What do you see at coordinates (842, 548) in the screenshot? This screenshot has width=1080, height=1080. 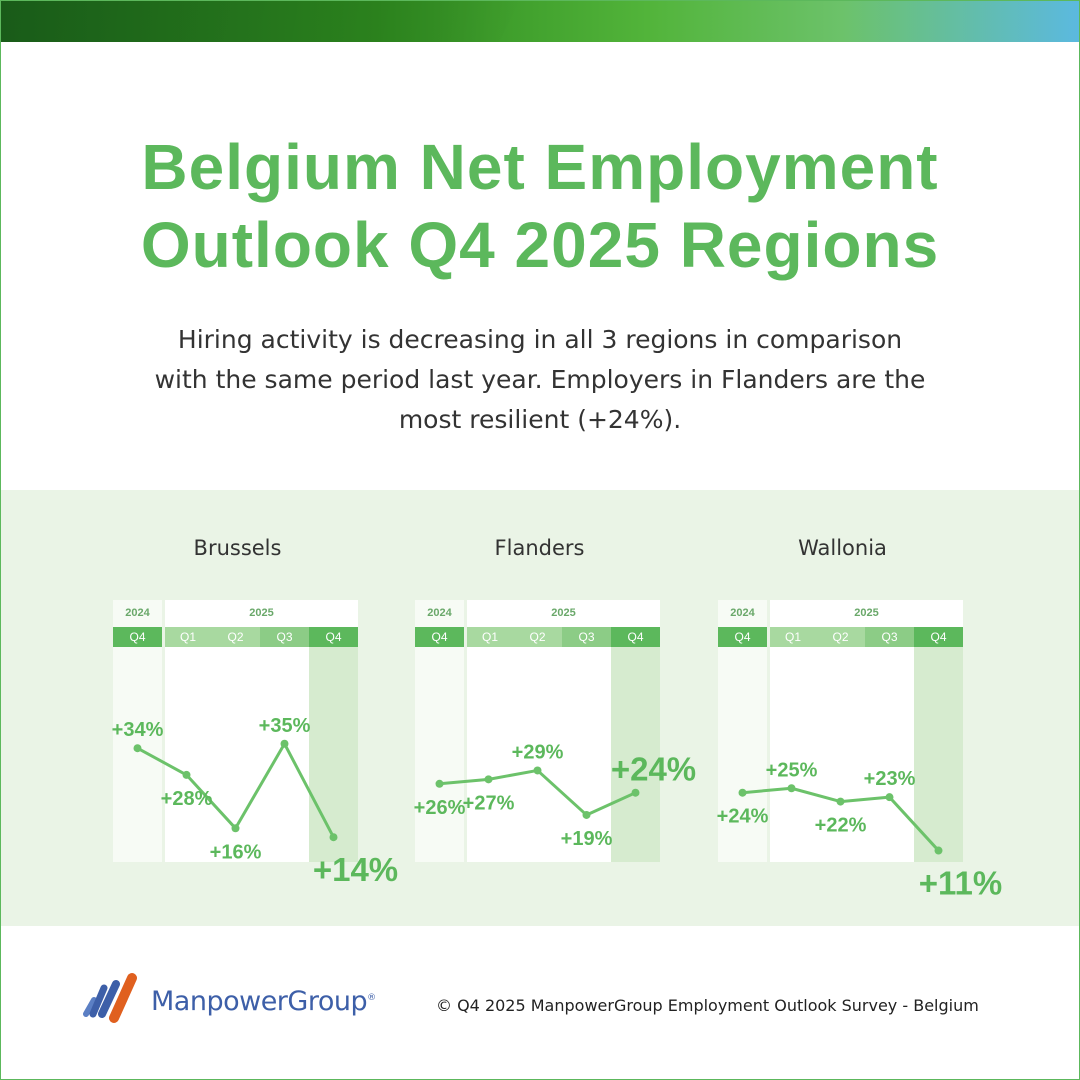 I see `region-title-wallonia: Wallonia` at bounding box center [842, 548].